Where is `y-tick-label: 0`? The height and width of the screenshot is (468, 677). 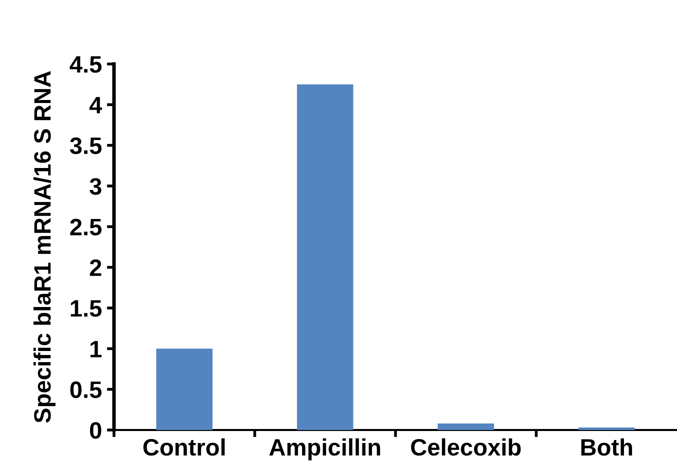 y-tick-label: 0 is located at coordinates (96, 430).